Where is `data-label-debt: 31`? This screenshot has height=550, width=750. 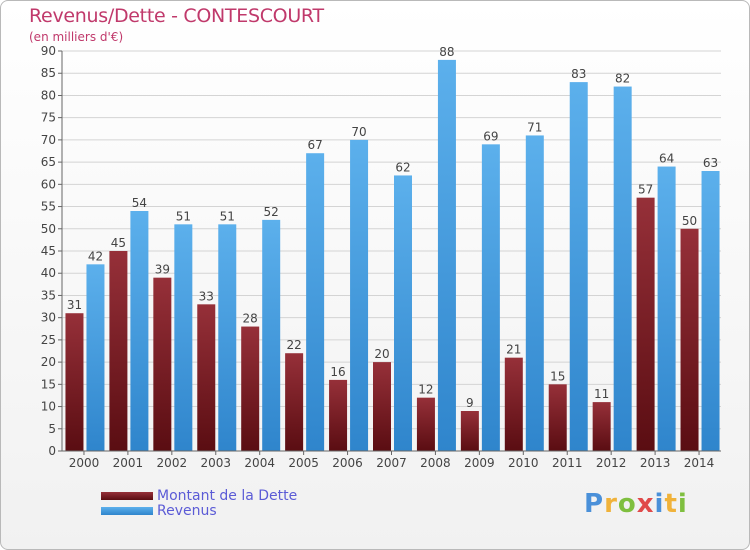
data-label-debt: 31 is located at coordinates (74, 305).